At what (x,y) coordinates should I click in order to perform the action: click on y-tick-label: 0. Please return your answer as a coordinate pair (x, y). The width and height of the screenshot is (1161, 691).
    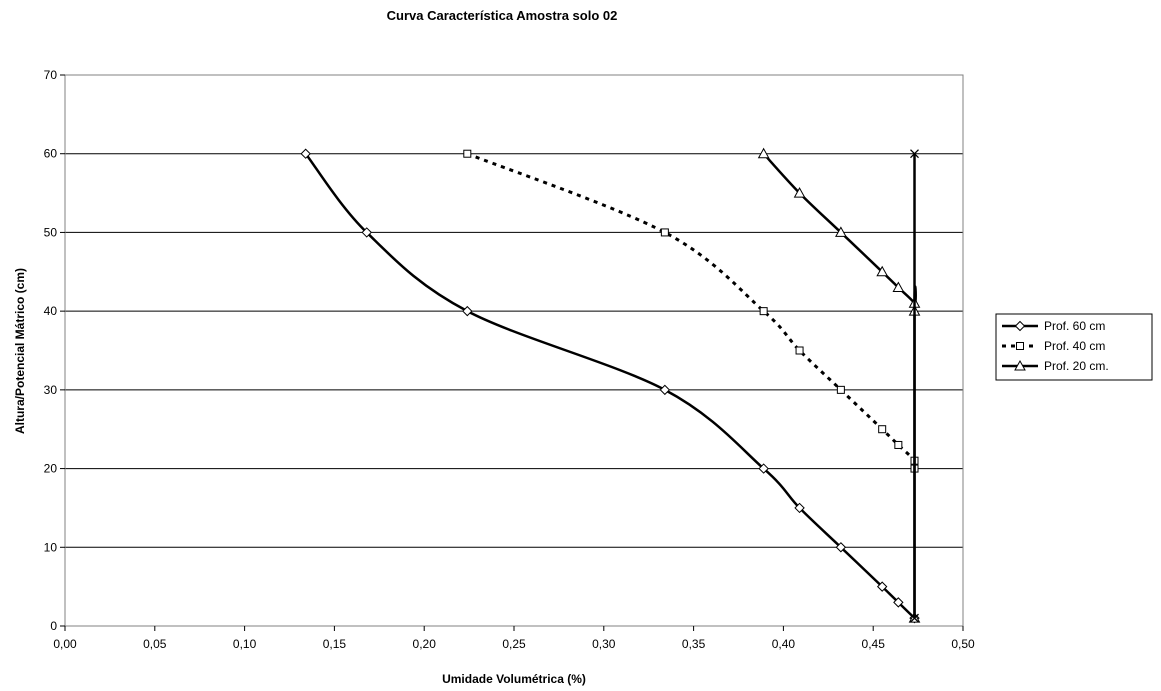
    Looking at the image, I should click on (53, 626).